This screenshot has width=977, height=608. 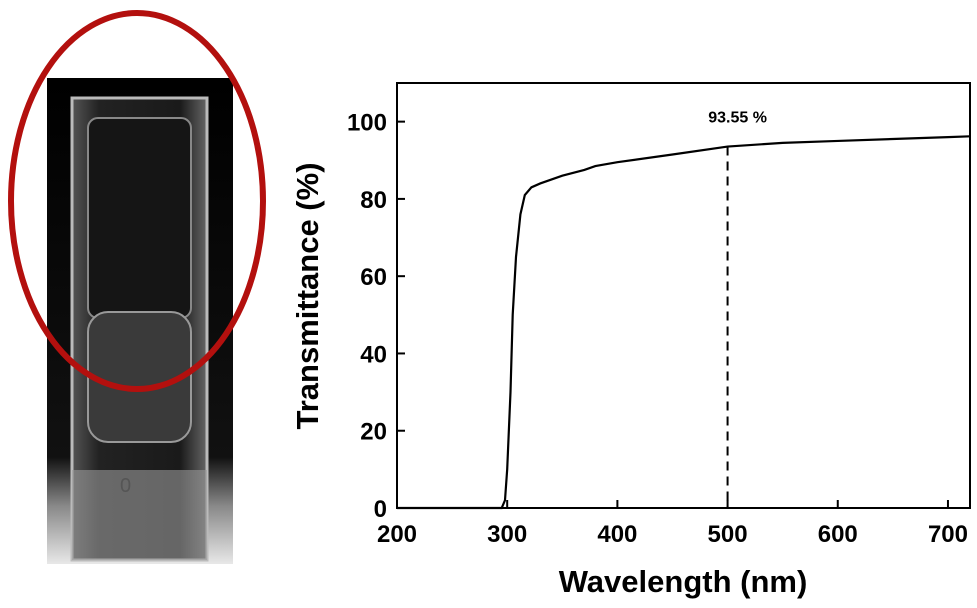 I want to click on x-tick-label: 200, so click(x=397, y=534).